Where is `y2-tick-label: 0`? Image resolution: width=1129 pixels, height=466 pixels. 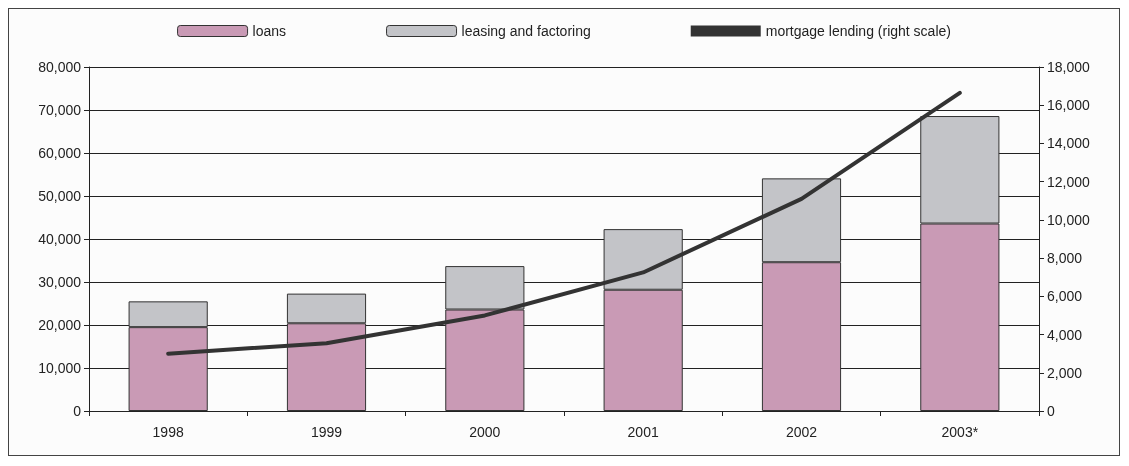
y2-tick-label: 0 is located at coordinates (1051, 411).